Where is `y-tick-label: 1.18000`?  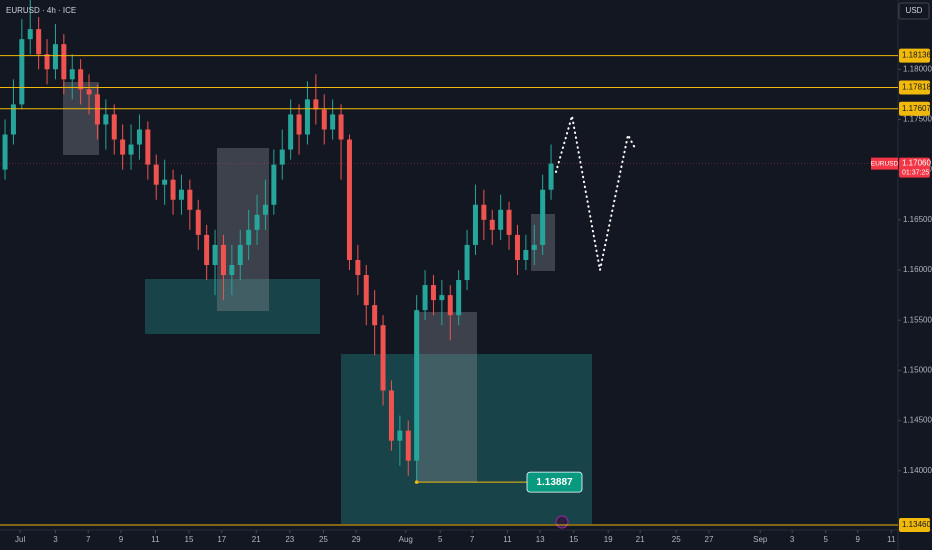
y-tick-label: 1.18000 is located at coordinates (917, 68).